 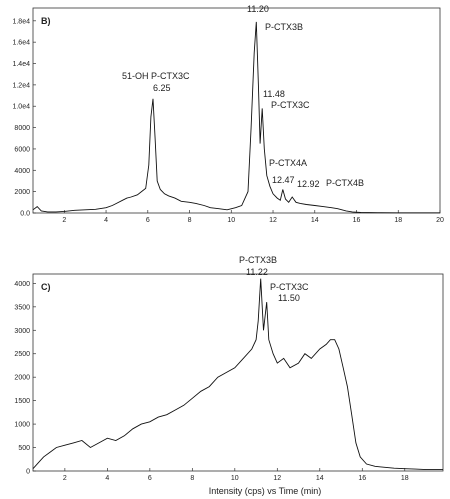 What do you see at coordinates (22, 331) in the screenshot?
I see `c-y-tick-label: 3000` at bounding box center [22, 331].